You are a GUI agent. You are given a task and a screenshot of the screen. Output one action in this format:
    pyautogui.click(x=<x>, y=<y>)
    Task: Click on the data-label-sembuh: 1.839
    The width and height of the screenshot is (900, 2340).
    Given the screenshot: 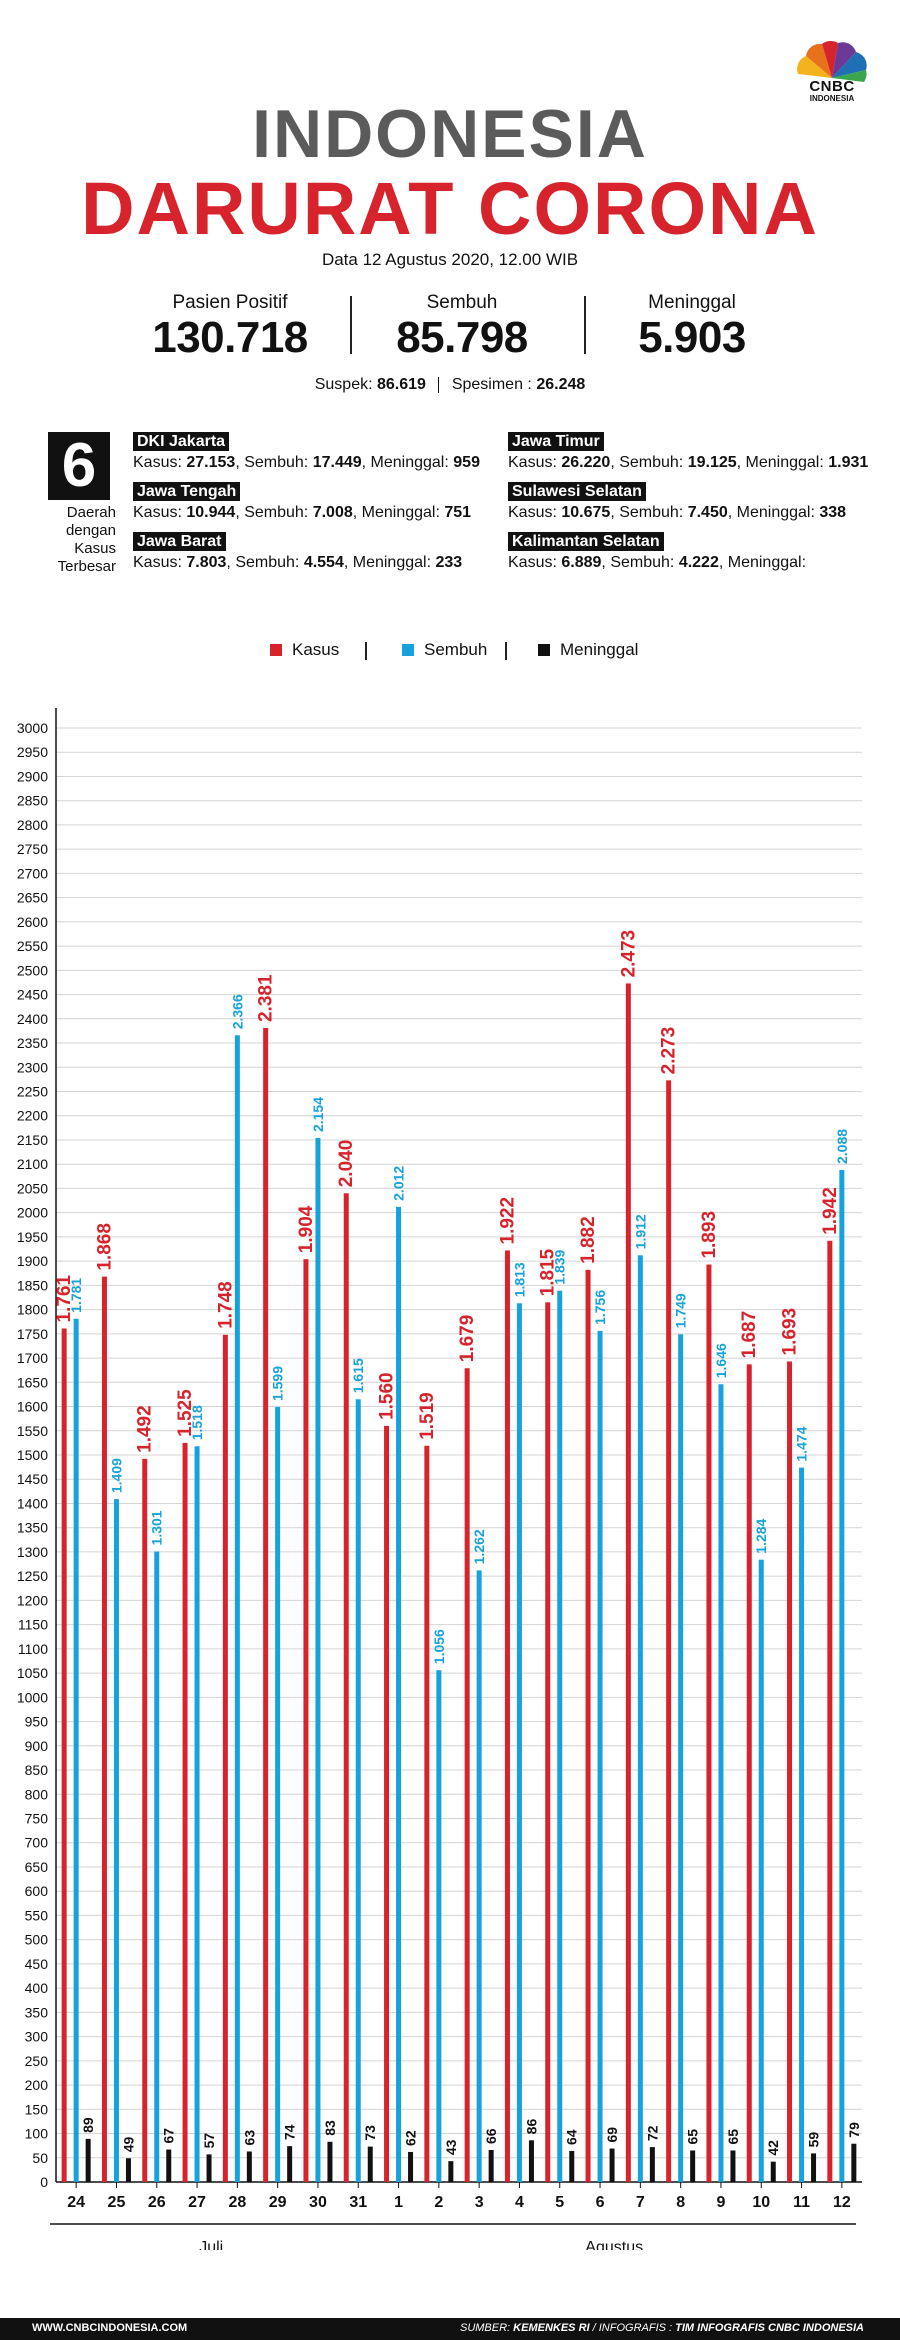 What is the action you would take?
    pyautogui.click(x=560, y=1266)
    